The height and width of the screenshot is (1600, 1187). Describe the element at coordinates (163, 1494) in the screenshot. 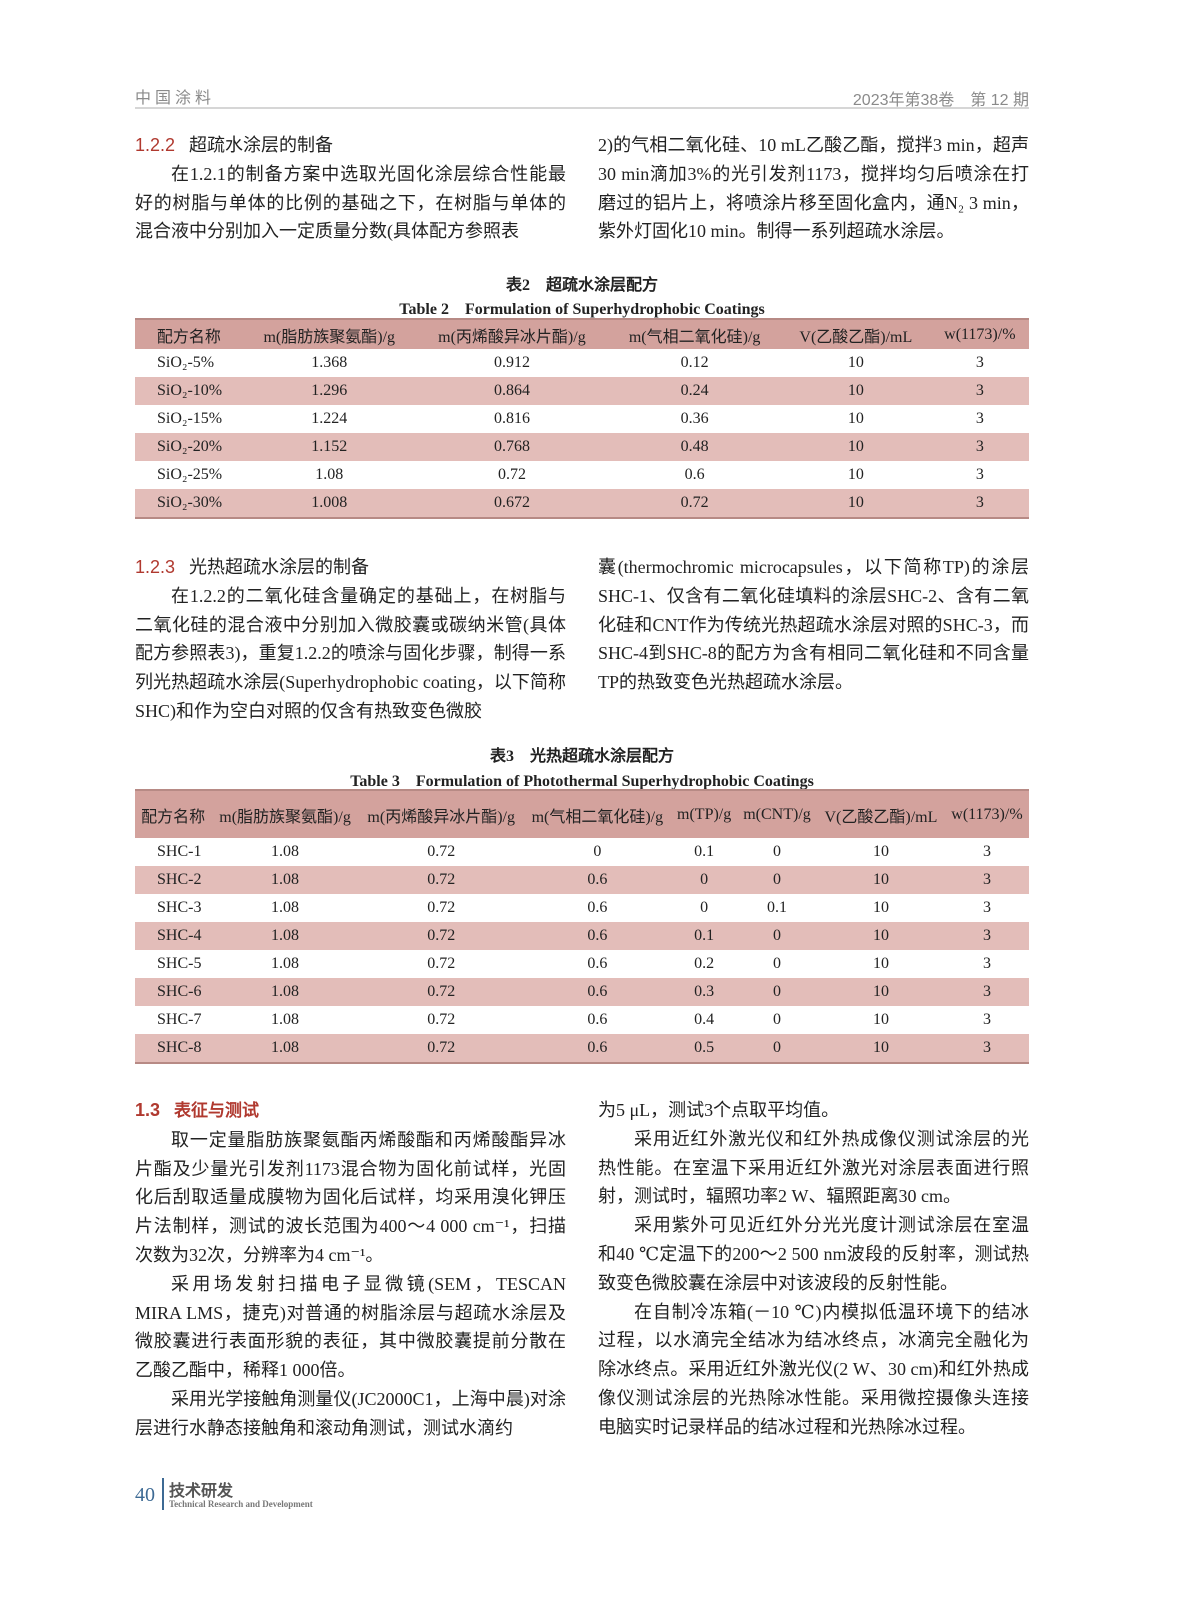

I see `footer-divider` at that location.